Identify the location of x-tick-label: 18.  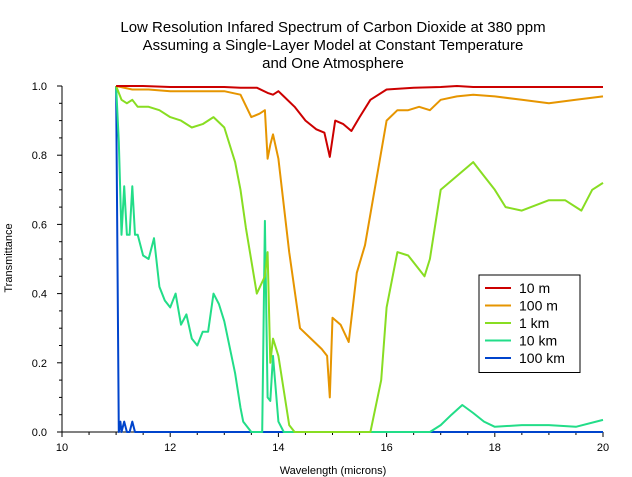
(495, 448).